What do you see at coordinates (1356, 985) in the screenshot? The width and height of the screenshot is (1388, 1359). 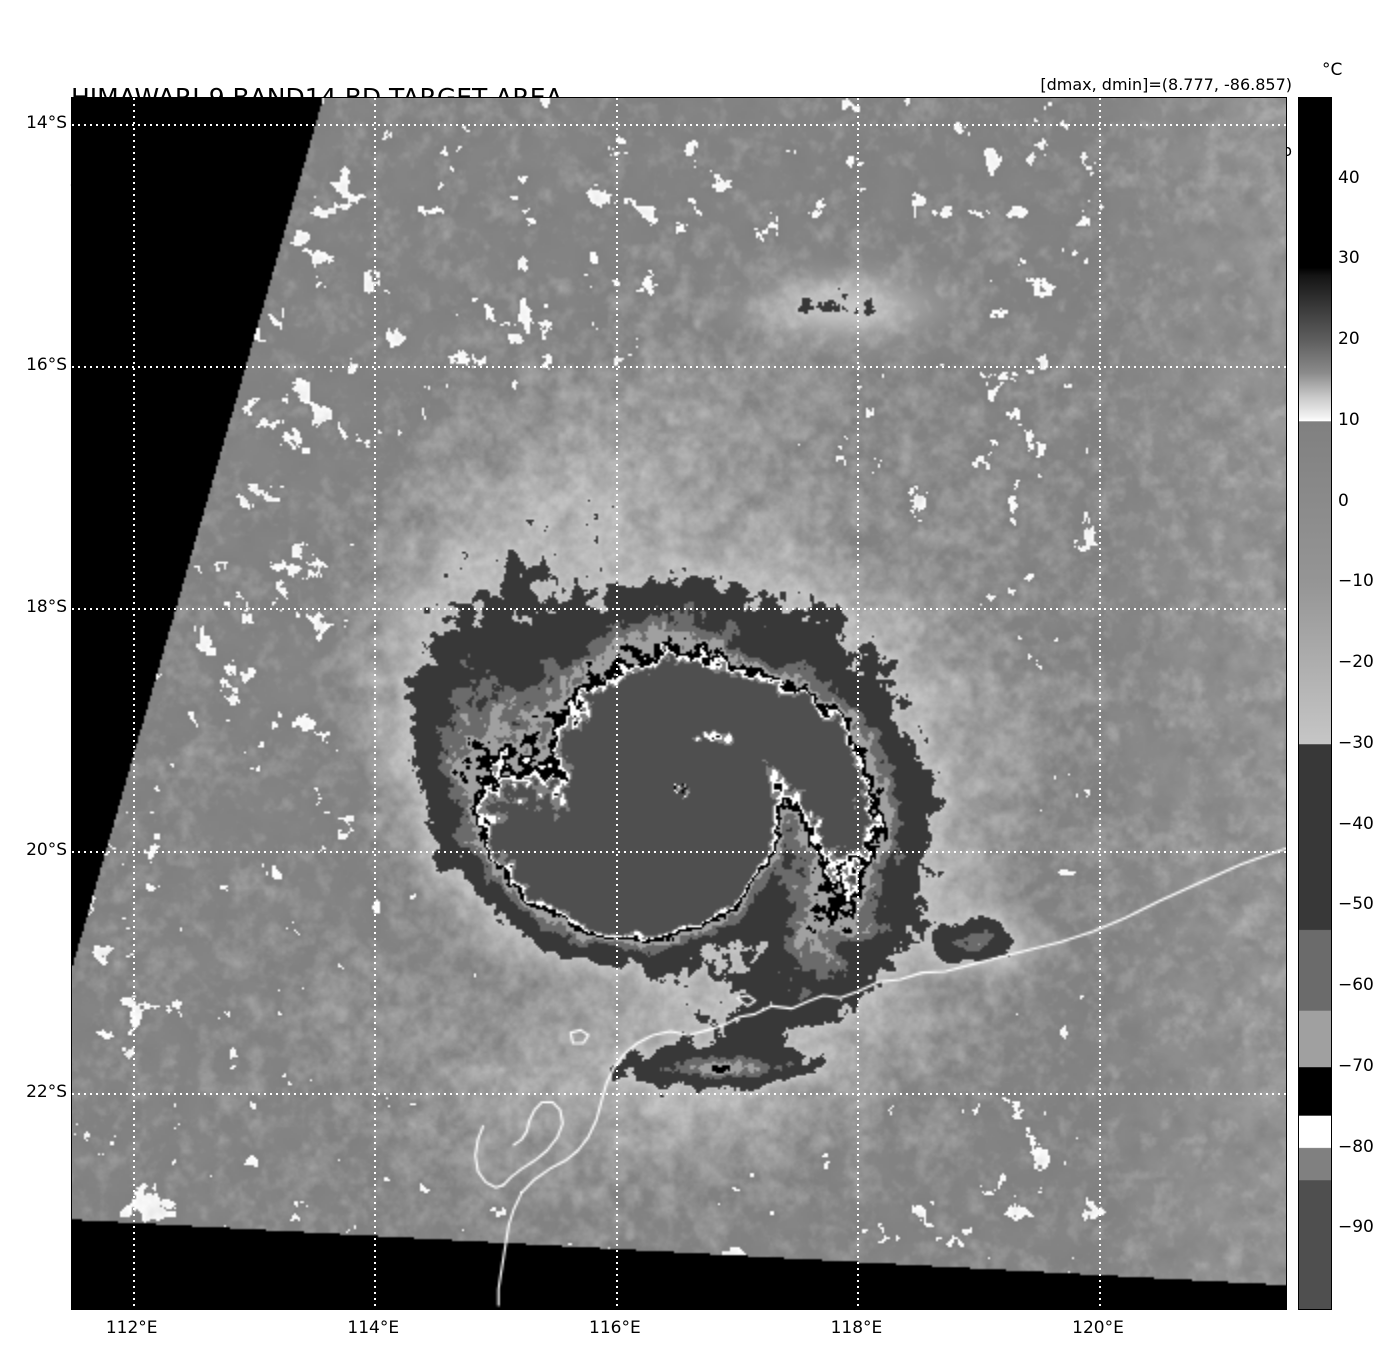 I see `colorbar-tick-label: −60` at bounding box center [1356, 985].